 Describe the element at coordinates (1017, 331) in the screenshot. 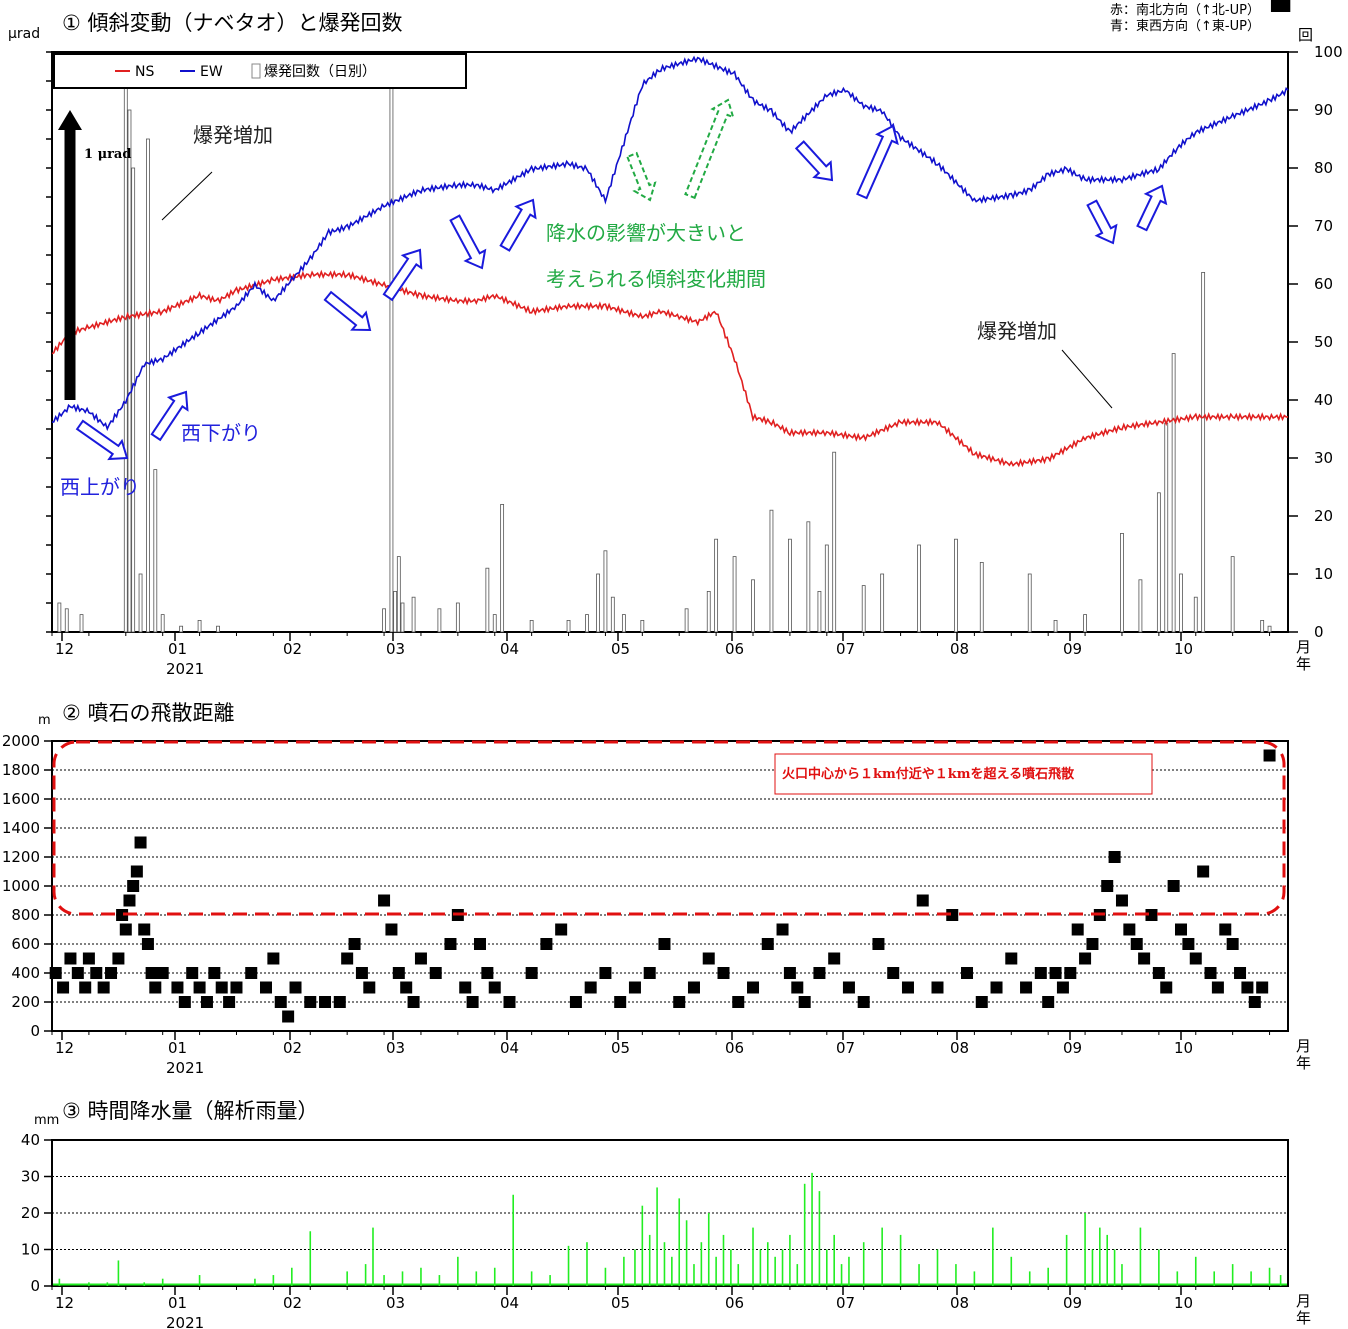

I see `annotation-explosion-increase-2: 爆発増加` at that location.